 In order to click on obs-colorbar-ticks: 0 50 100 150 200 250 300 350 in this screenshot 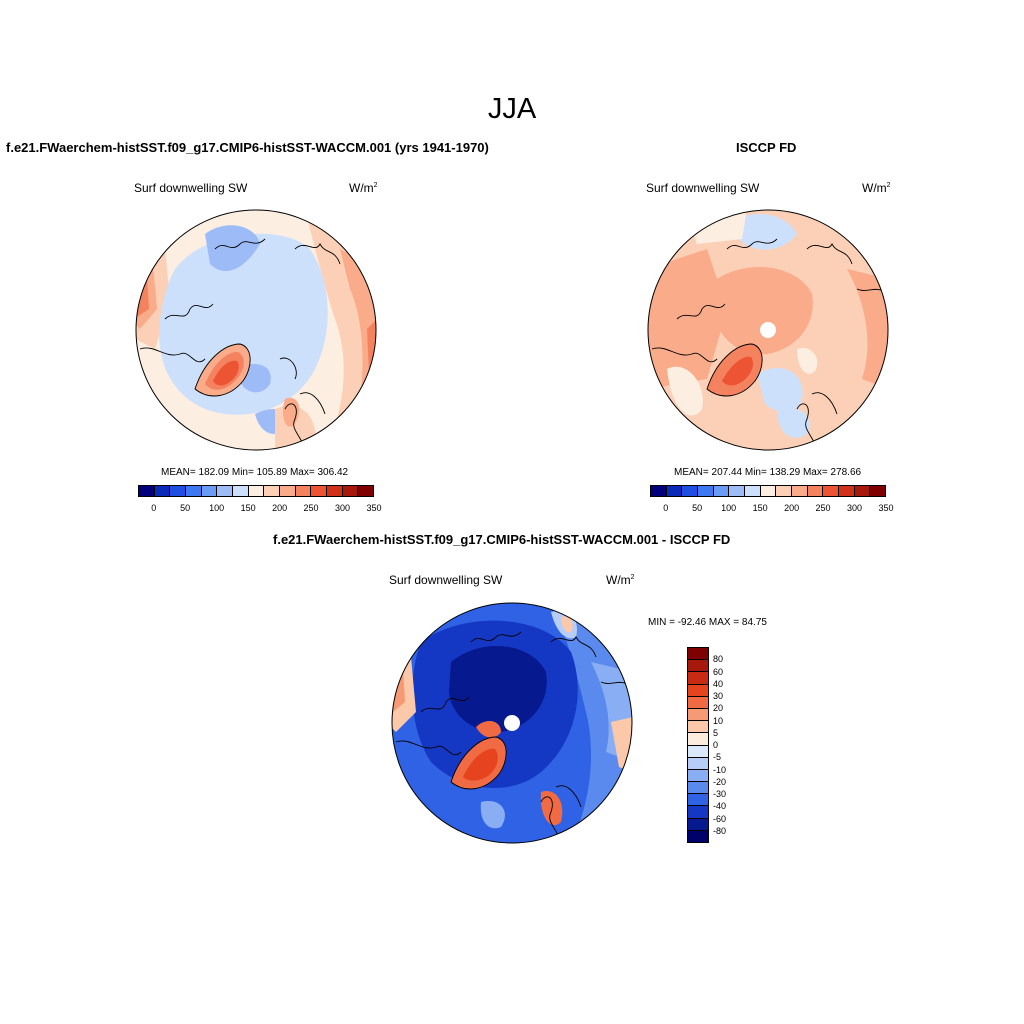, I will do `click(771, 509)`.